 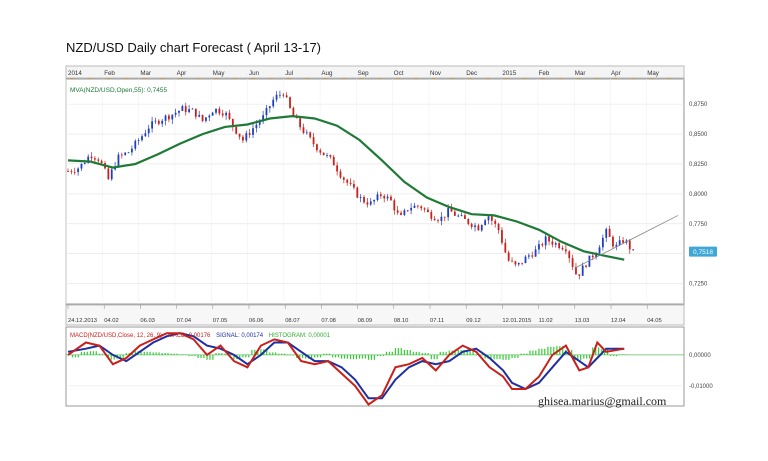 What do you see at coordinates (546, 321) in the screenshot?
I see `date-label: 11.02` at bounding box center [546, 321].